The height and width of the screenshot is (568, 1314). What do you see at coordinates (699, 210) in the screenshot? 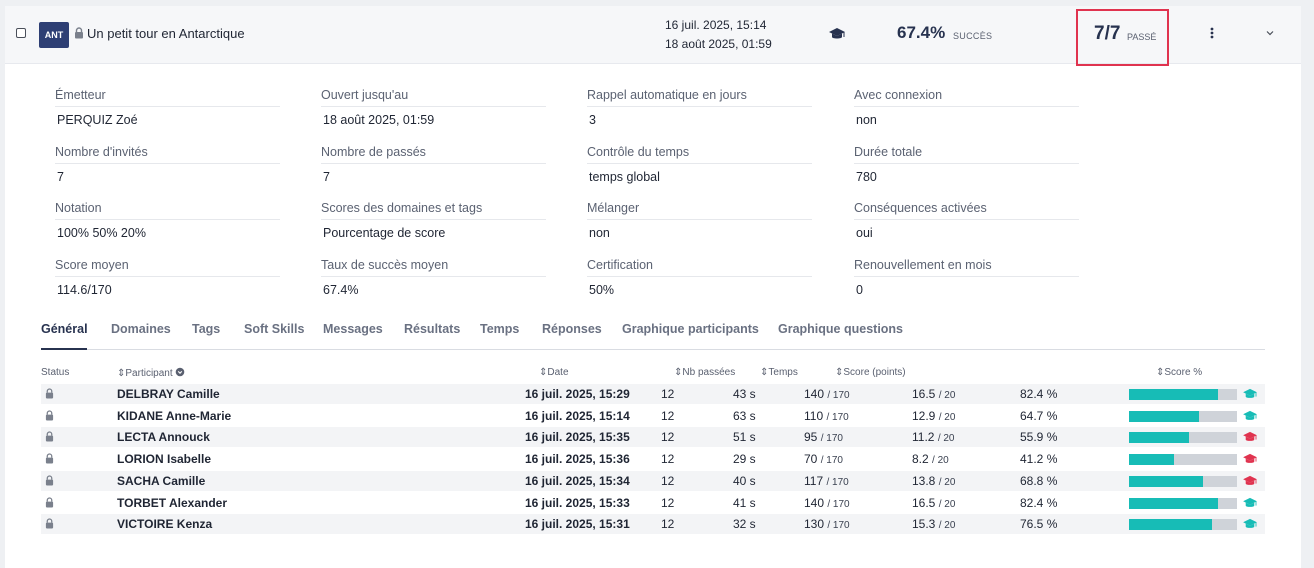
I see `info-label: Mélanger` at bounding box center [699, 210].